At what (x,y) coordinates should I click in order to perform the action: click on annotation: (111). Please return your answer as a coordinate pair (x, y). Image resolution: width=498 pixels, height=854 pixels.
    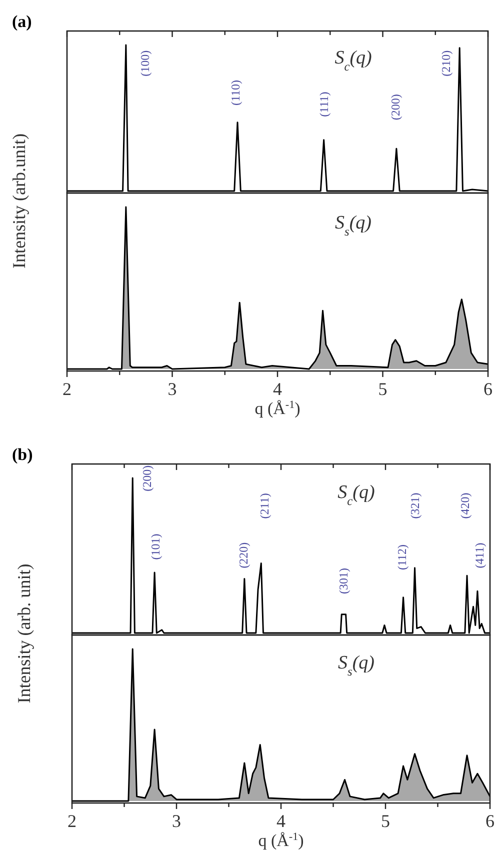
    Looking at the image, I should click on (323, 104).